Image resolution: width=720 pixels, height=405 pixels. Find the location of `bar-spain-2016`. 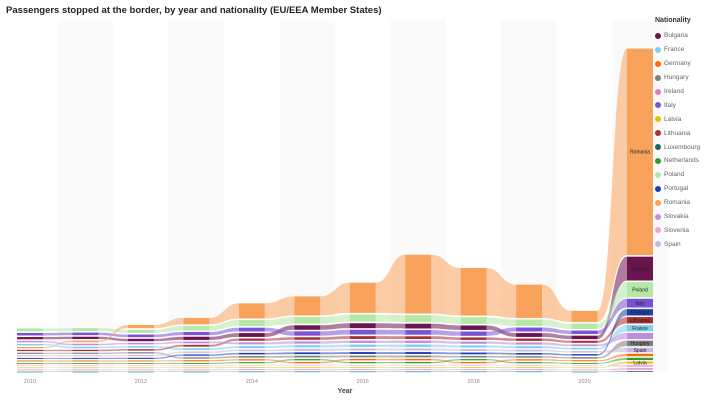

bar-spain-2016 is located at coordinates (362, 349).